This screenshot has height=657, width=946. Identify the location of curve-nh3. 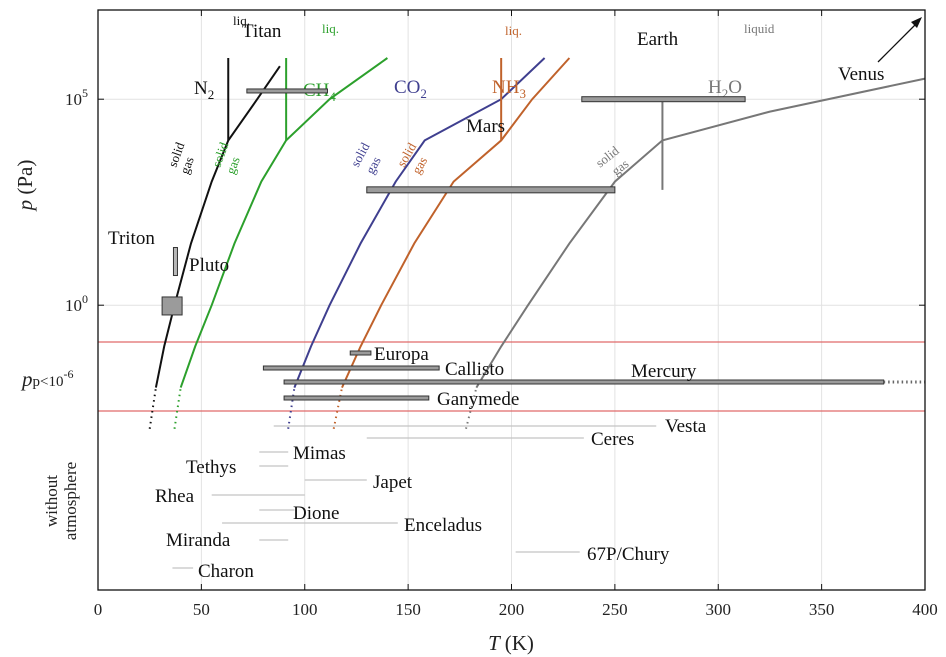
(456, 223).